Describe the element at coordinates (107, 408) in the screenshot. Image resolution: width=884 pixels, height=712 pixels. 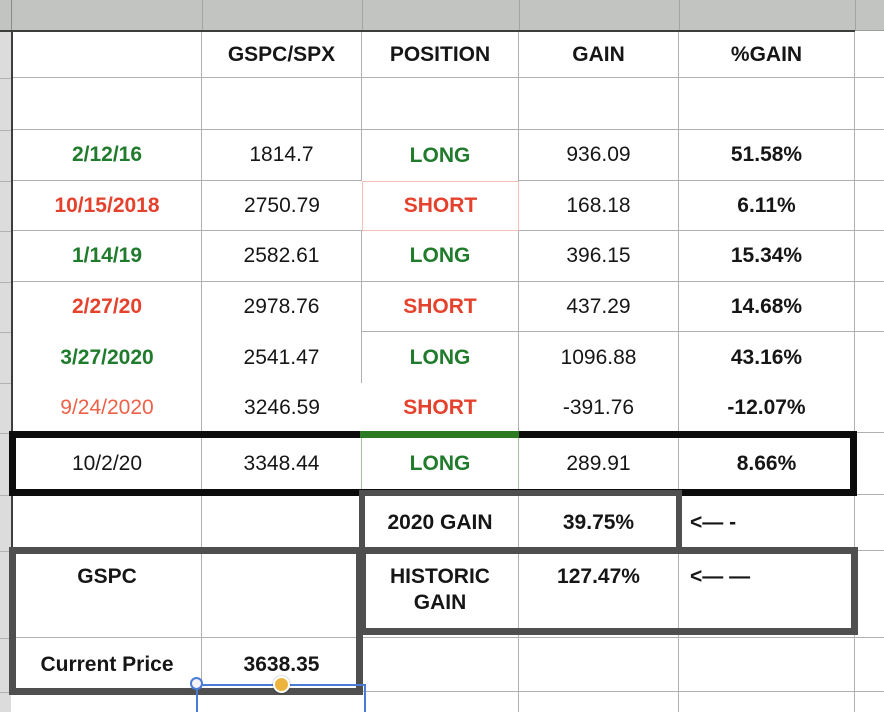
I see `date-cell: 9/24/2020` at that location.